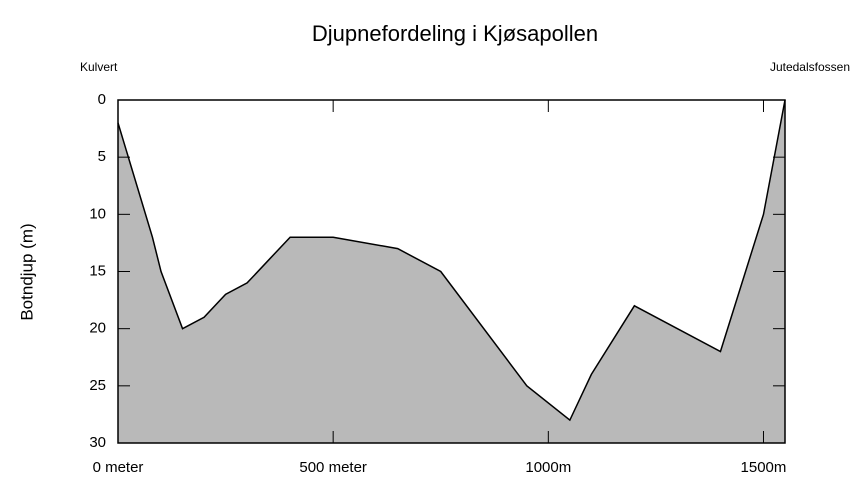  What do you see at coordinates (97, 442) in the screenshot?
I see `y-tick-label: 30` at bounding box center [97, 442].